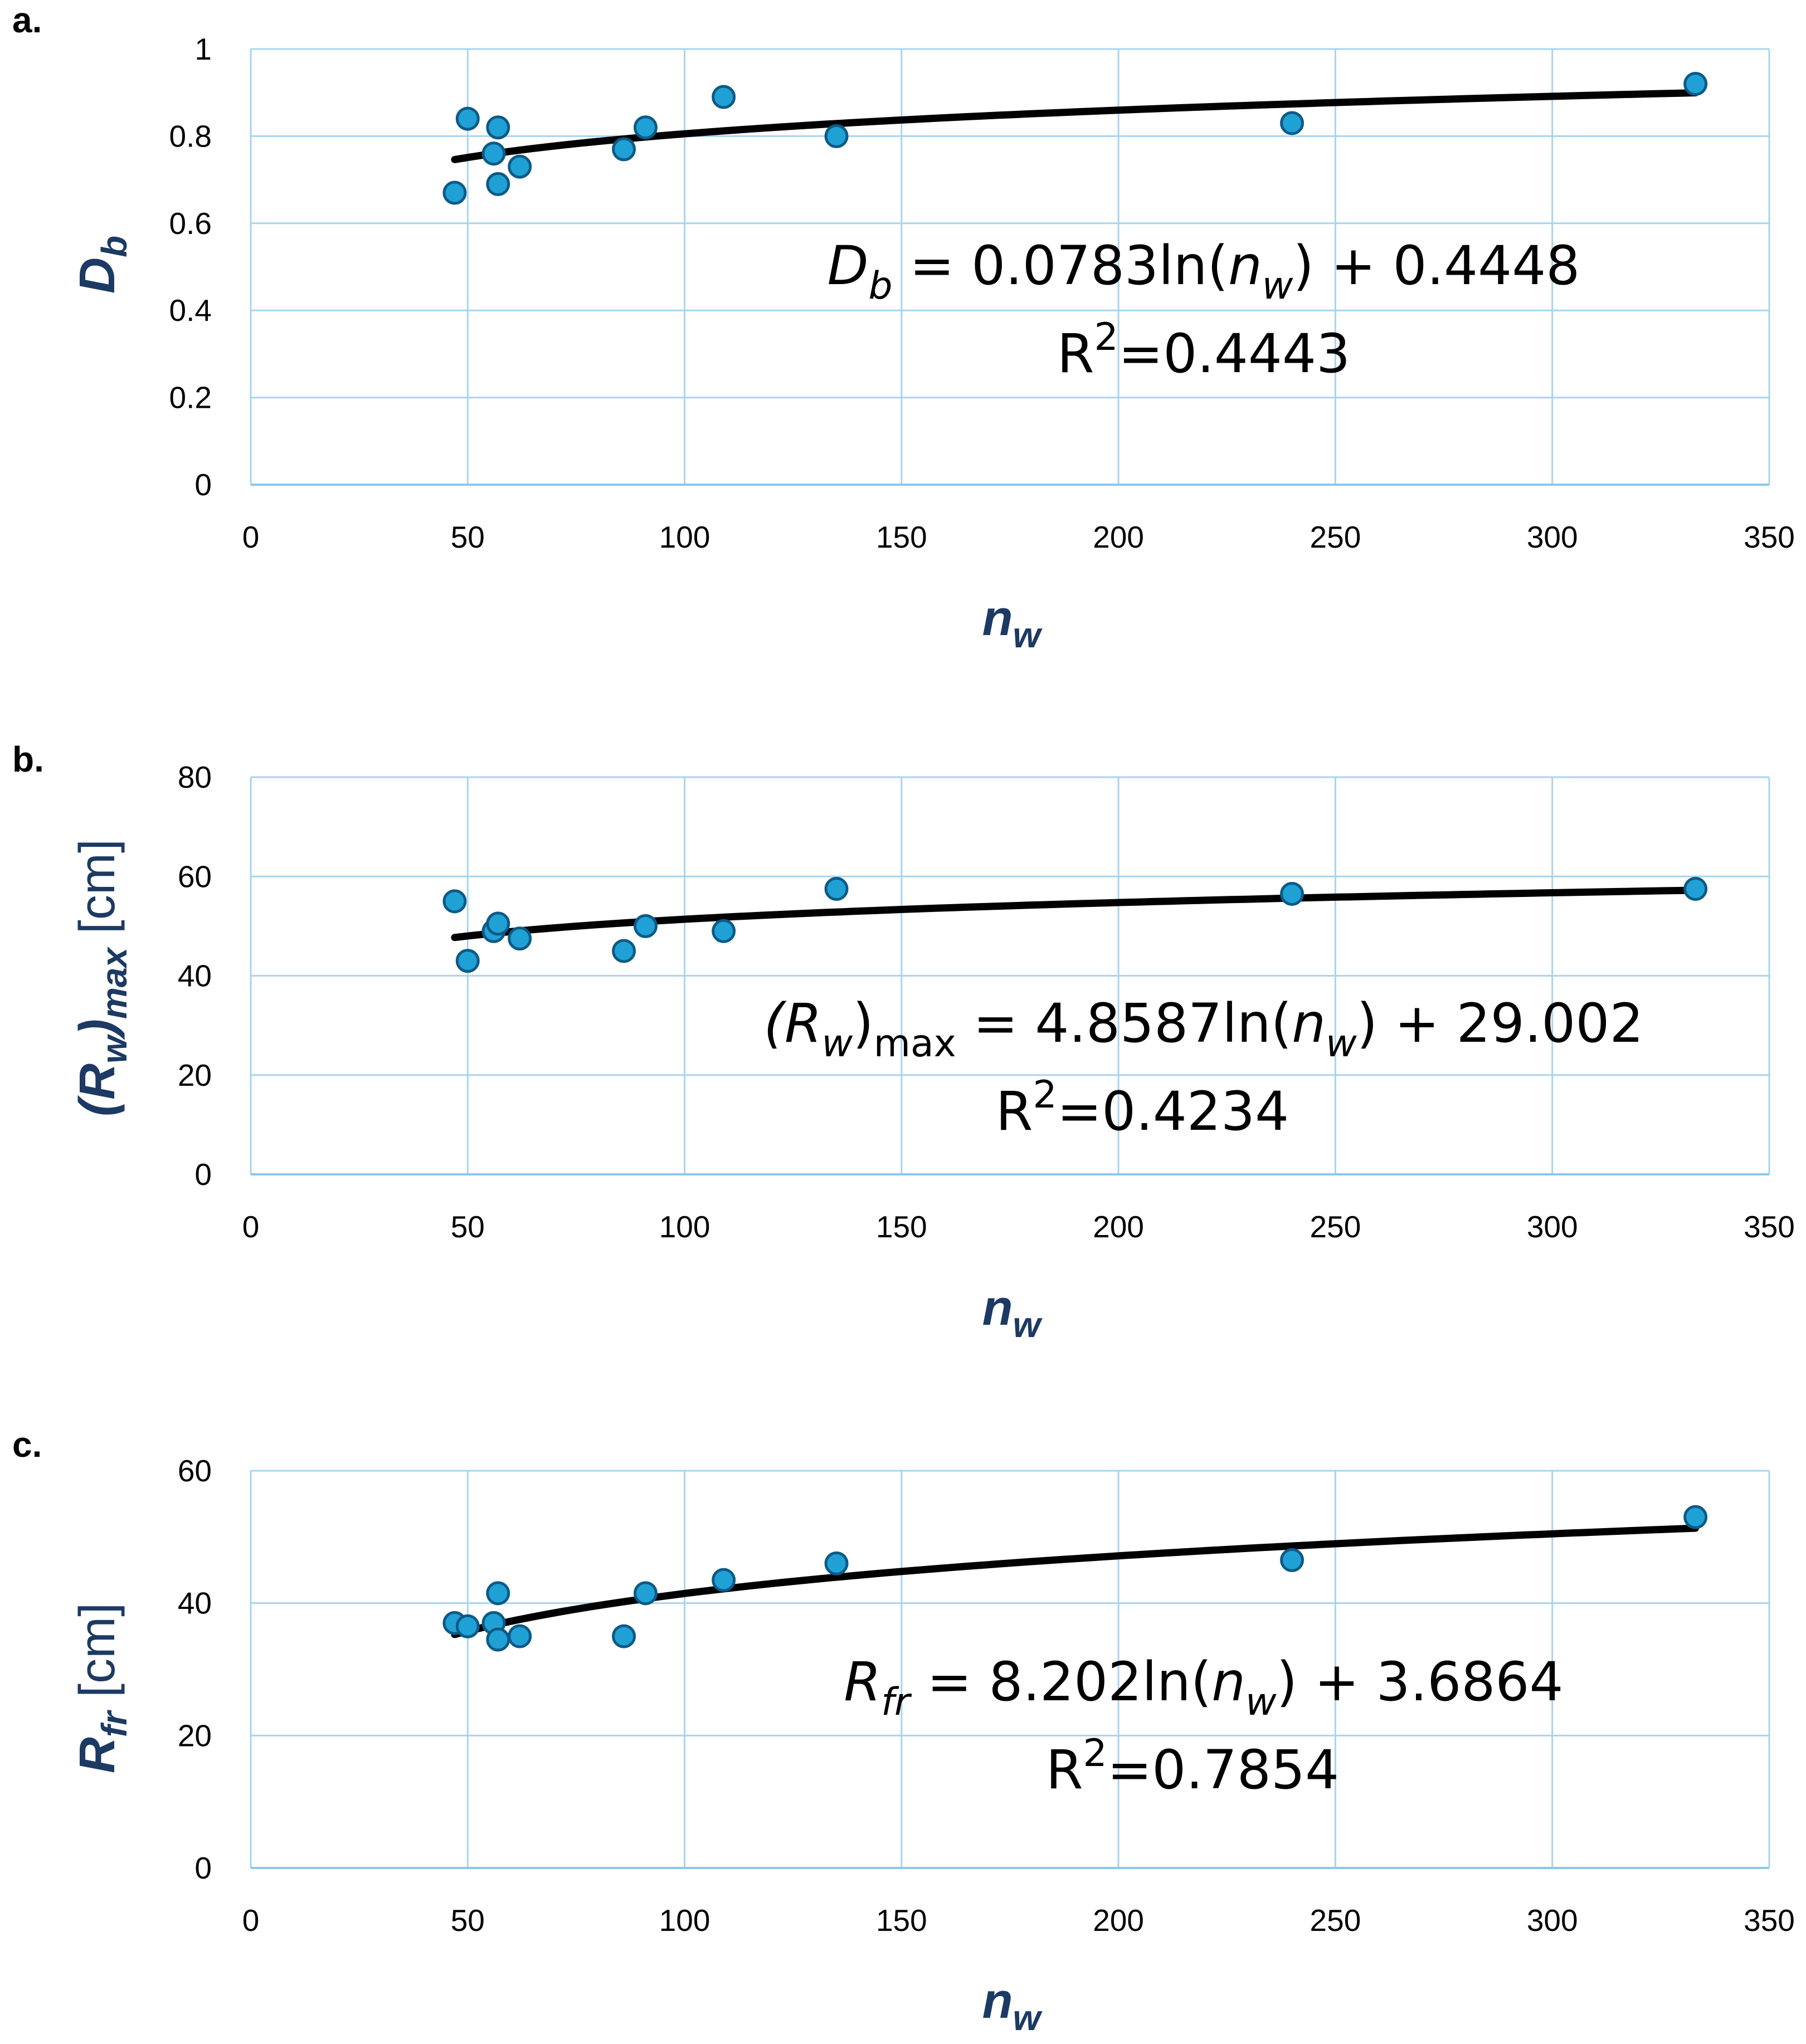 The image size is (1806, 2044). Describe the element at coordinates (27, 20) in the screenshot. I see `panel-label: a.` at that location.